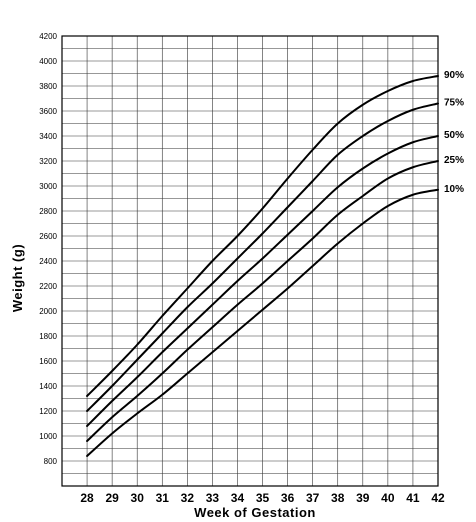 The height and width of the screenshot is (522, 476). I want to click on x-tick-label: 31, so click(163, 498).